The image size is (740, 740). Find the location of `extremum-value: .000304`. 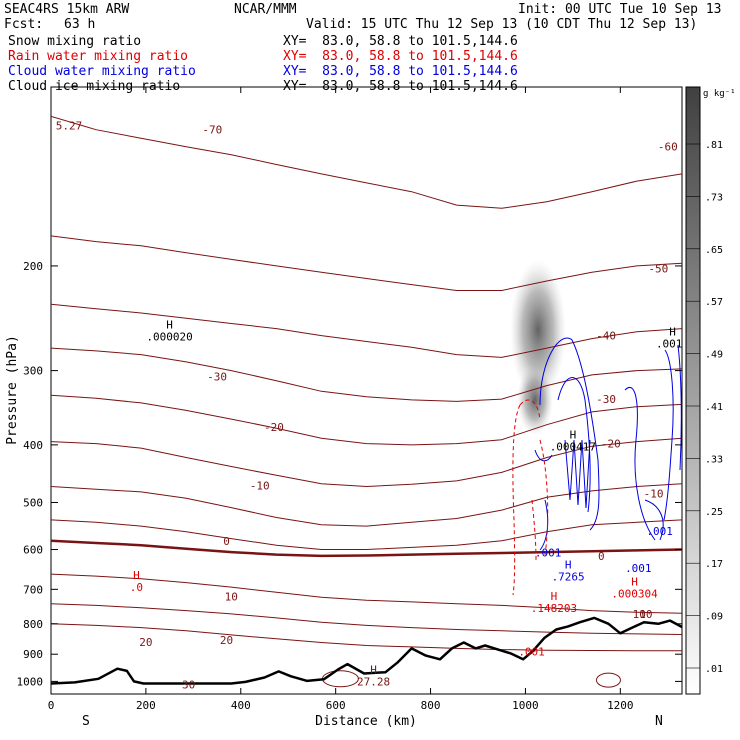

extremum-value: .000304 is located at coordinates (634, 594).